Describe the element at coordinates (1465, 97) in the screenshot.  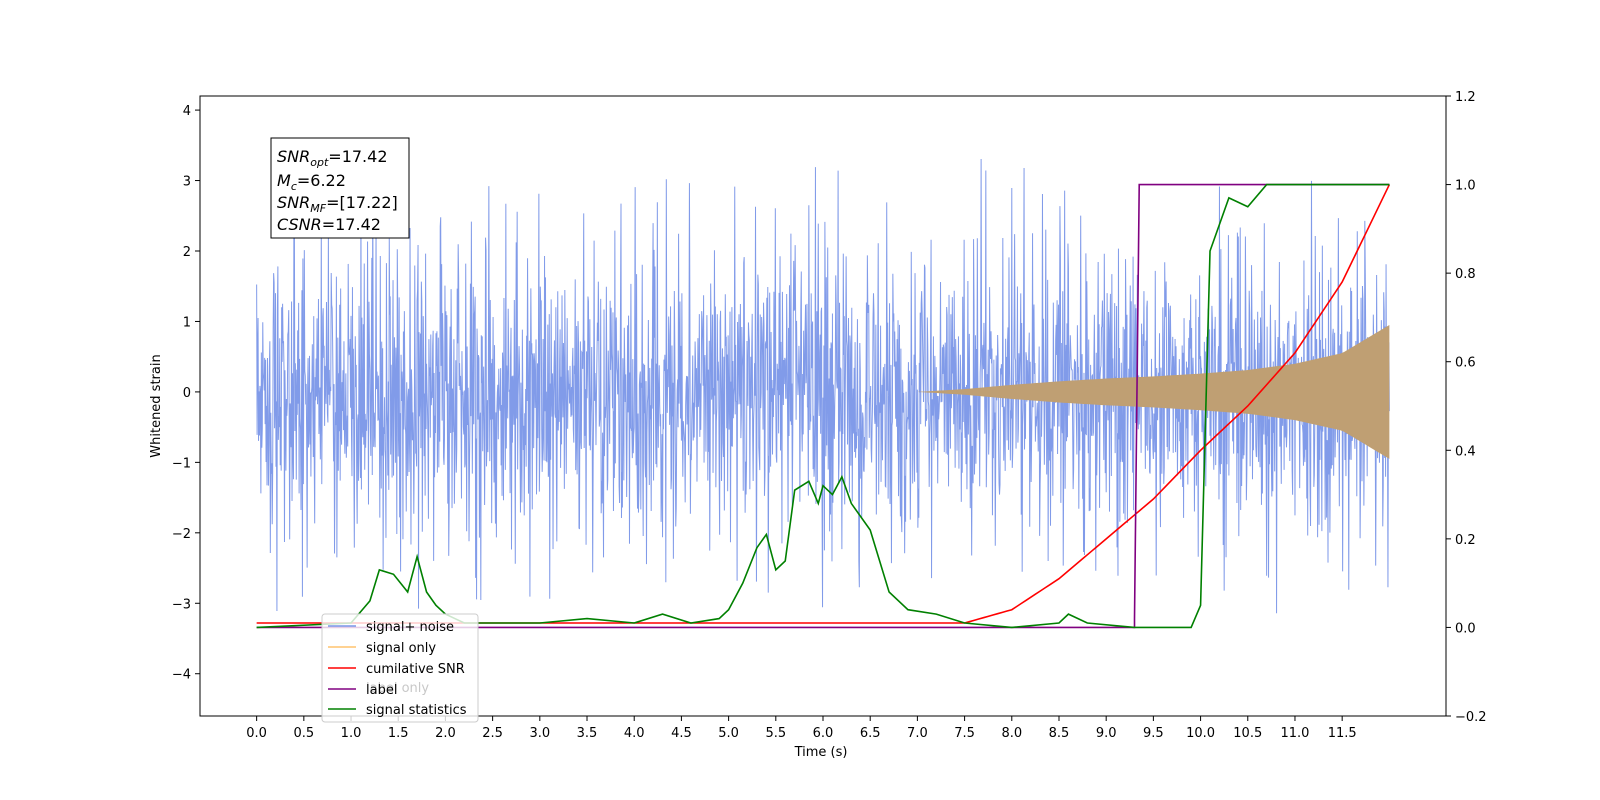
I see `y2-tick-label: 1.2` at that location.